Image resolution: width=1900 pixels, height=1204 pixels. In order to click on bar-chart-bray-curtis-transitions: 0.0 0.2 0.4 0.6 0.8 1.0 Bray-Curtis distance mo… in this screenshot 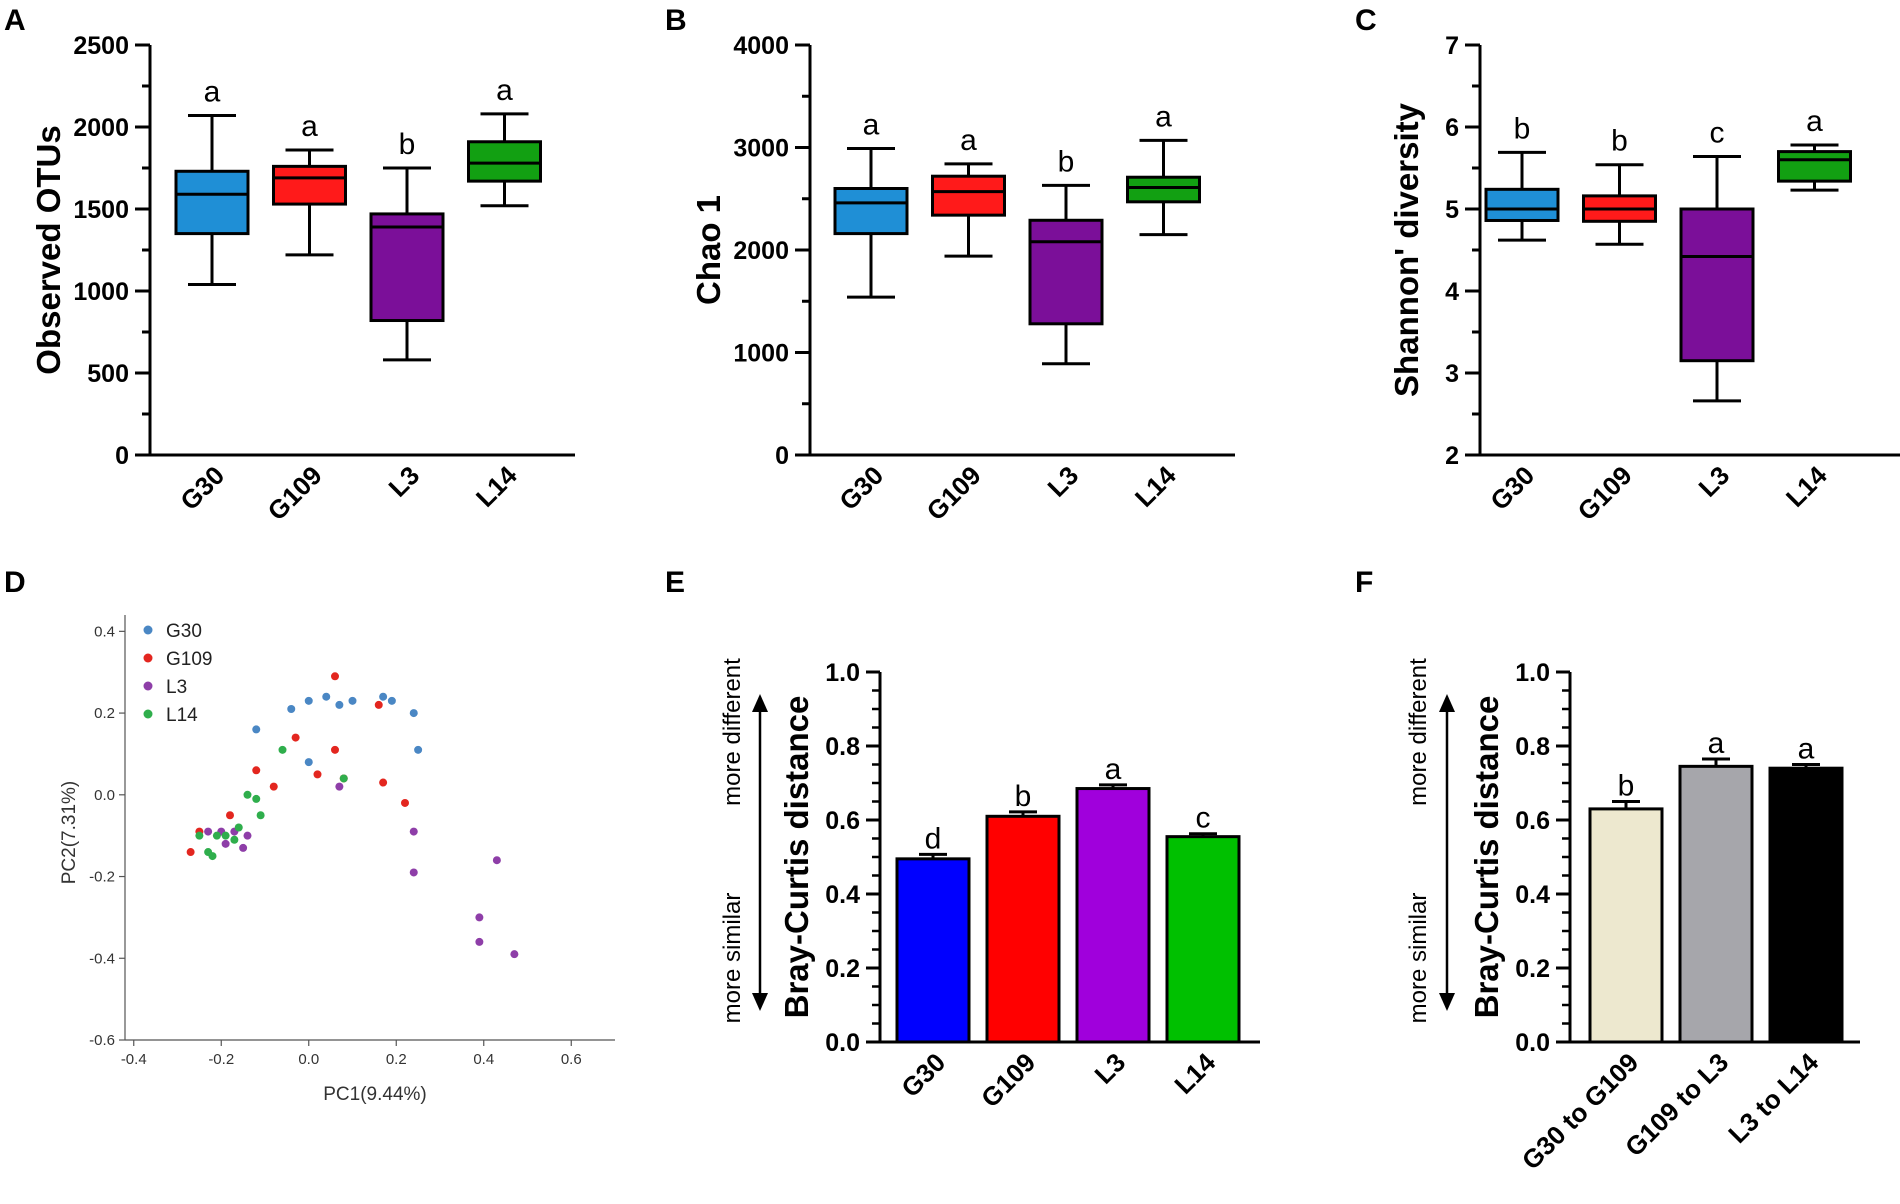, I will do `click(1632, 917)`.